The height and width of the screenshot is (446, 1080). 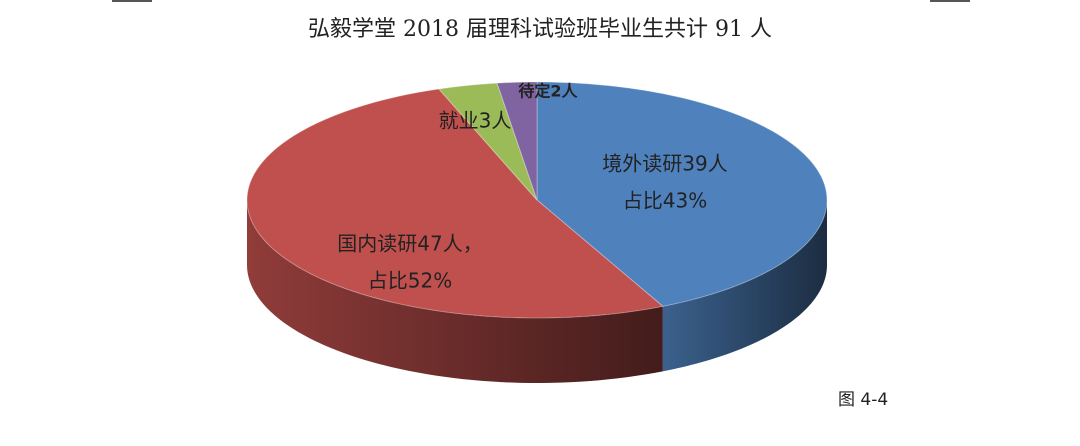 I want to click on data-label: 待定2人, so click(x=548, y=91).